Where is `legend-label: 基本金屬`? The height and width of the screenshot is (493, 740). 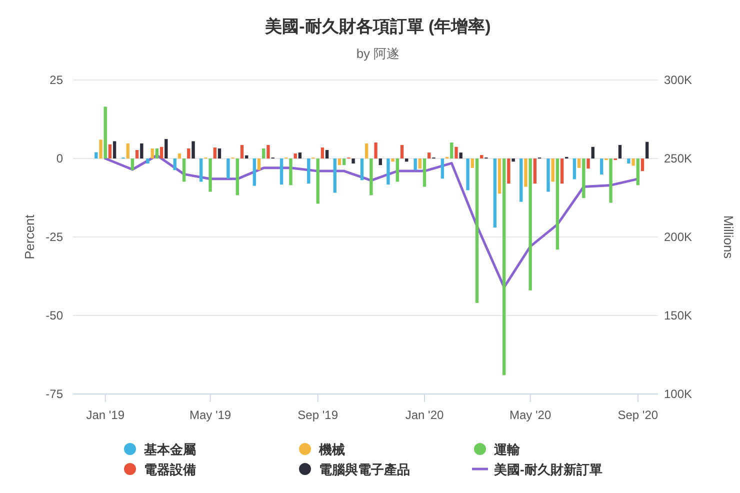
legend-label: 基本金屬 is located at coordinates (169, 449).